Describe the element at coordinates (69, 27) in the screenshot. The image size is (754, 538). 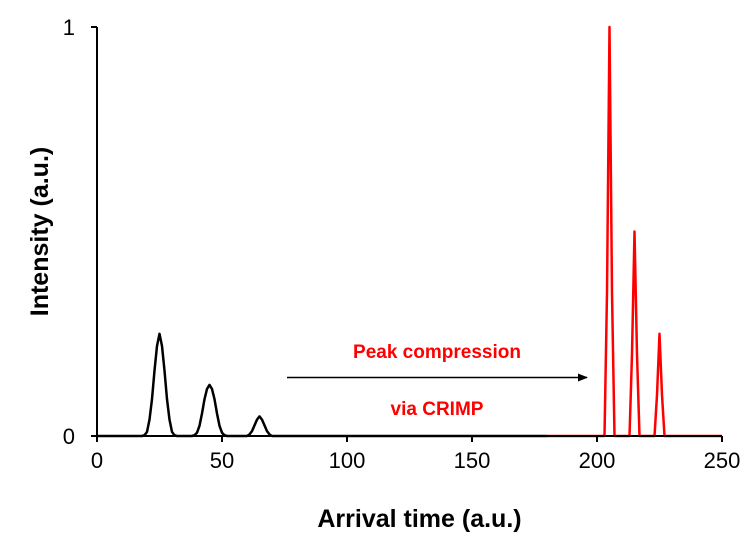
I see `y-tick-label: 1` at that location.